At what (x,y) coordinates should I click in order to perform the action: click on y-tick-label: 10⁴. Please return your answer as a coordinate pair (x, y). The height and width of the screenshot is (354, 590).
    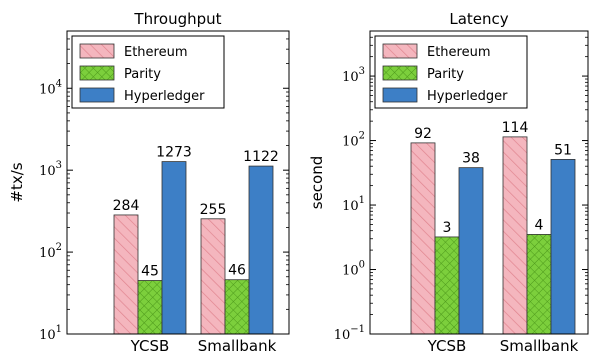
    Looking at the image, I should click on (50, 87).